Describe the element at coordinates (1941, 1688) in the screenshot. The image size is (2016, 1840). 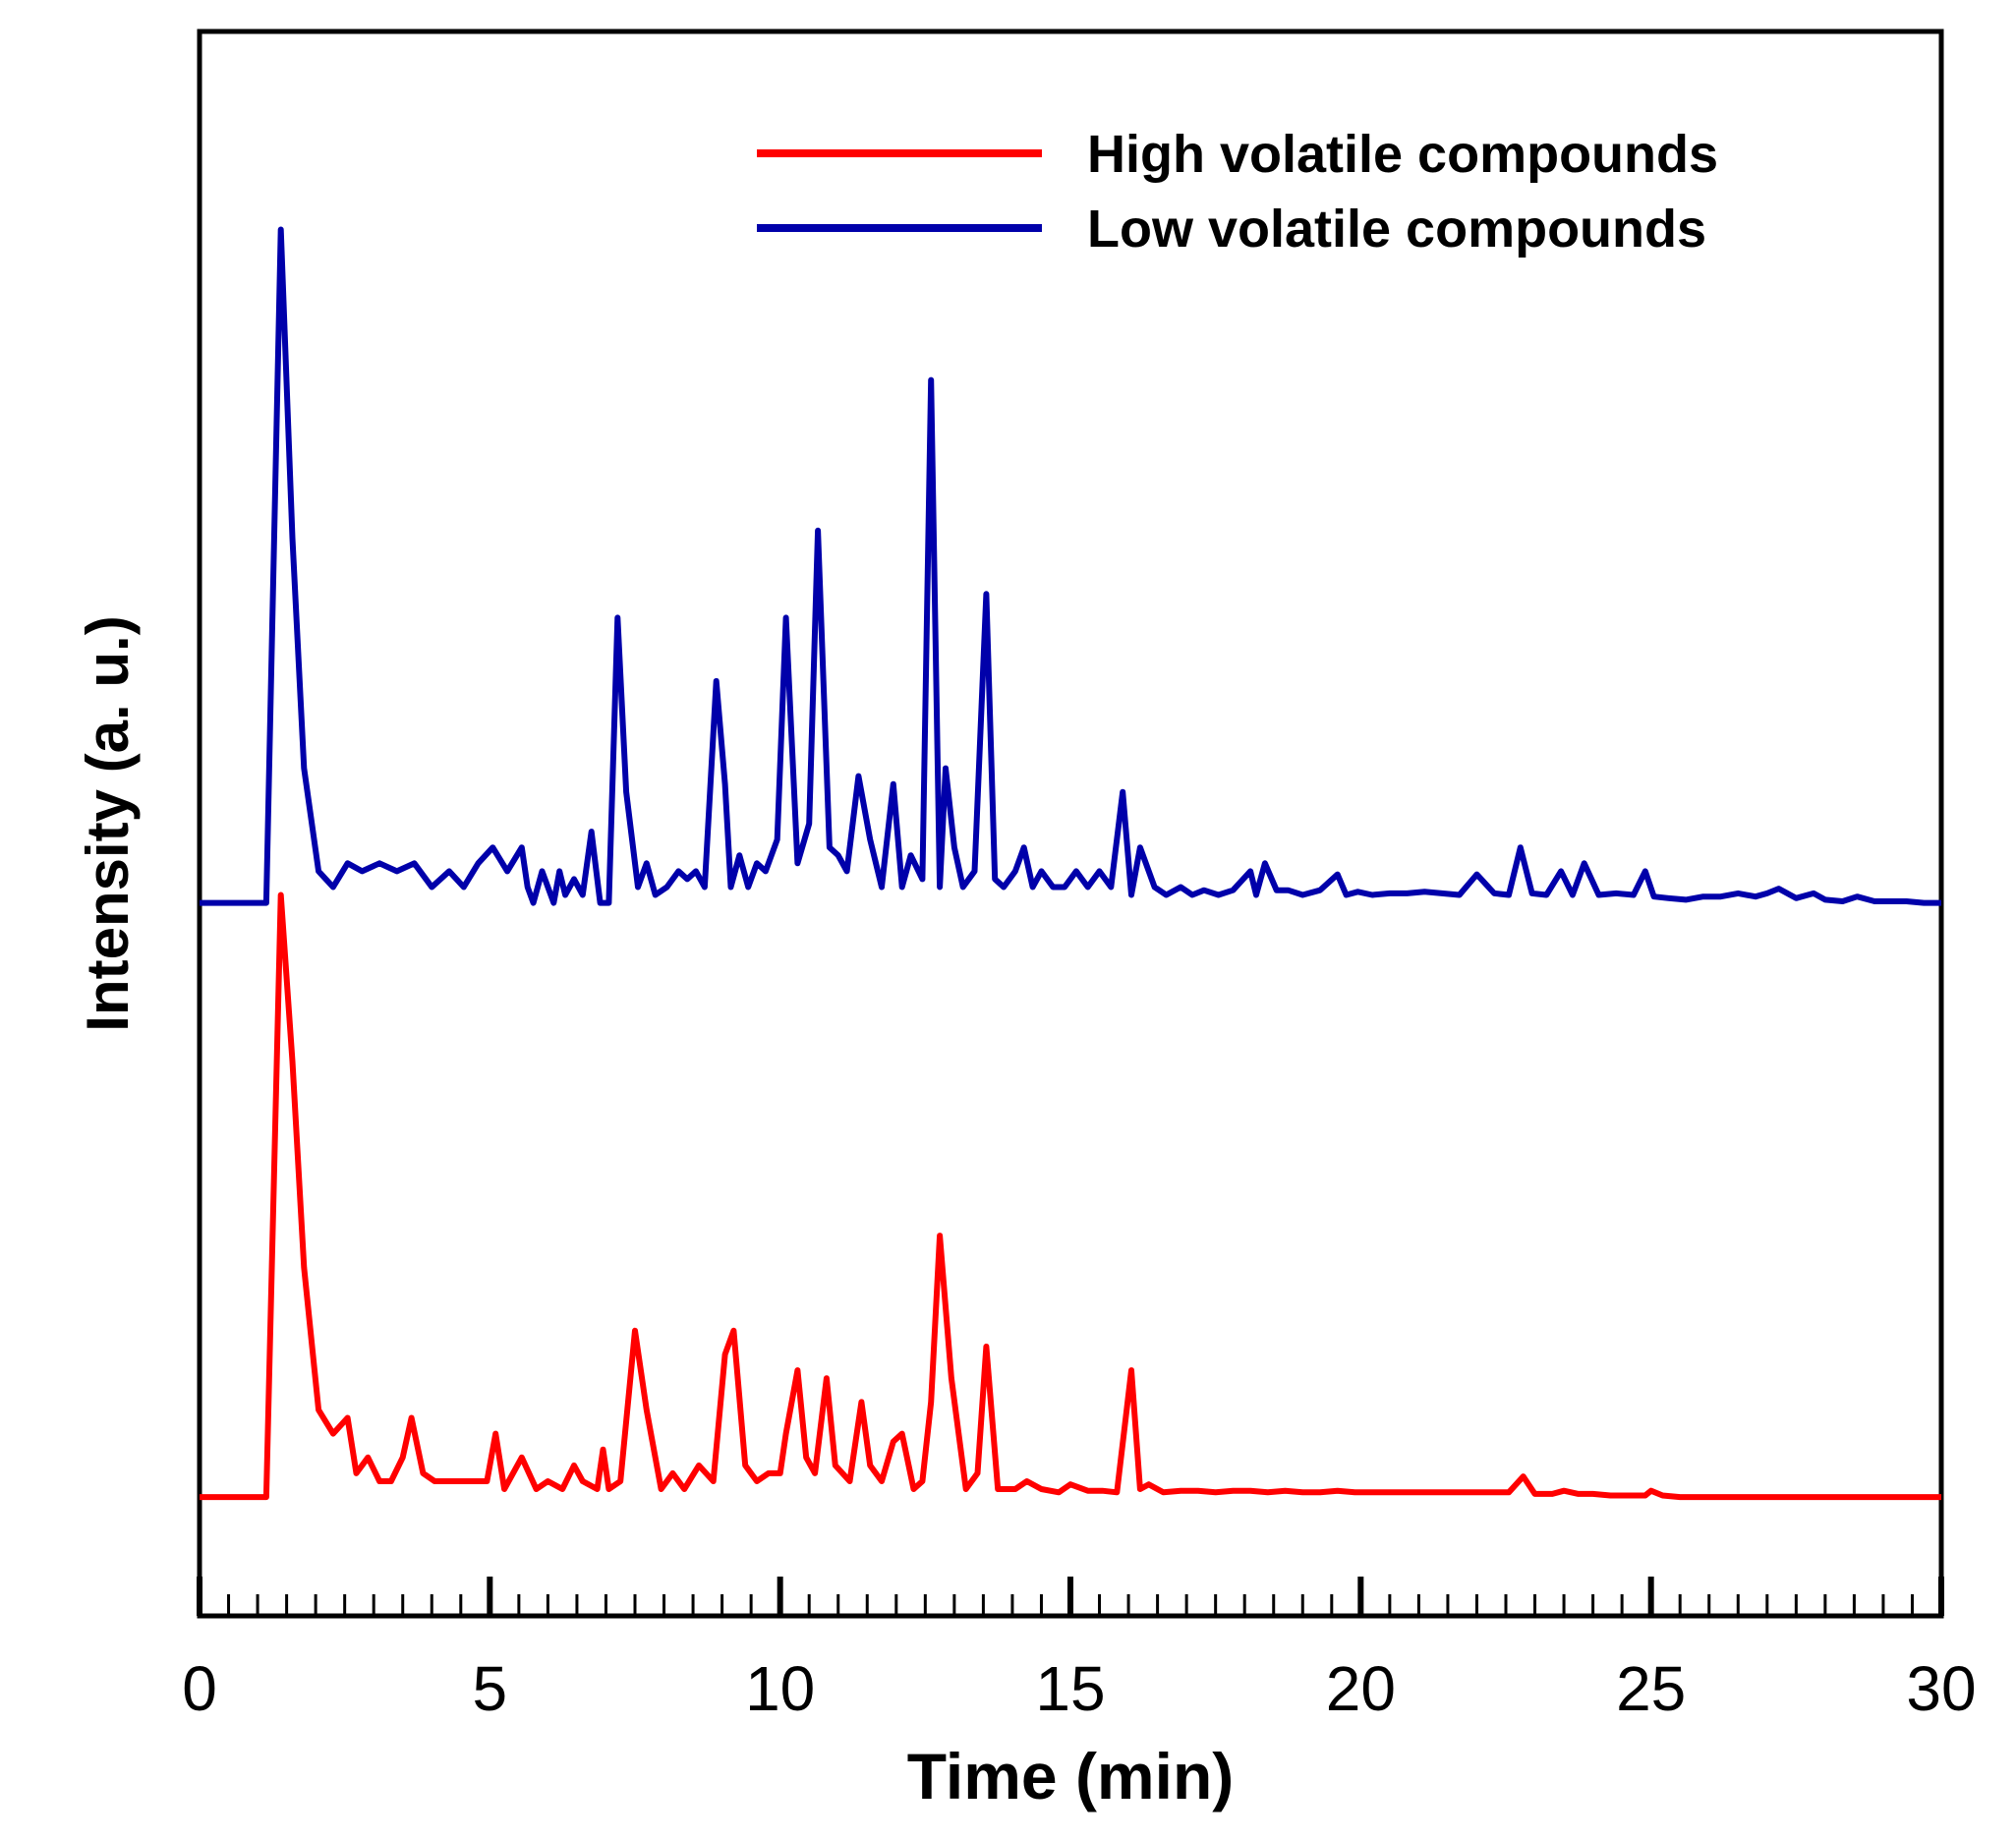
I see `x-tick-label: 30` at that location.